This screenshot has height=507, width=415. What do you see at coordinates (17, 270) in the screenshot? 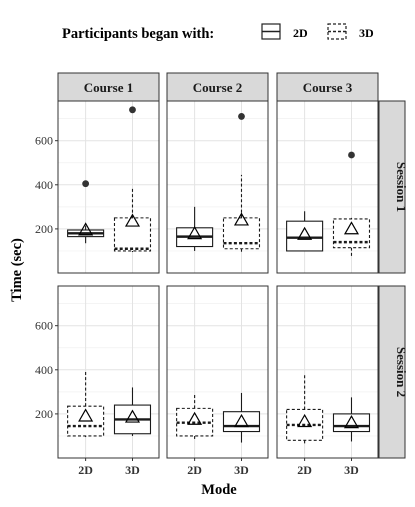
I see `y-axis-title: Time (sec)` at bounding box center [17, 270].